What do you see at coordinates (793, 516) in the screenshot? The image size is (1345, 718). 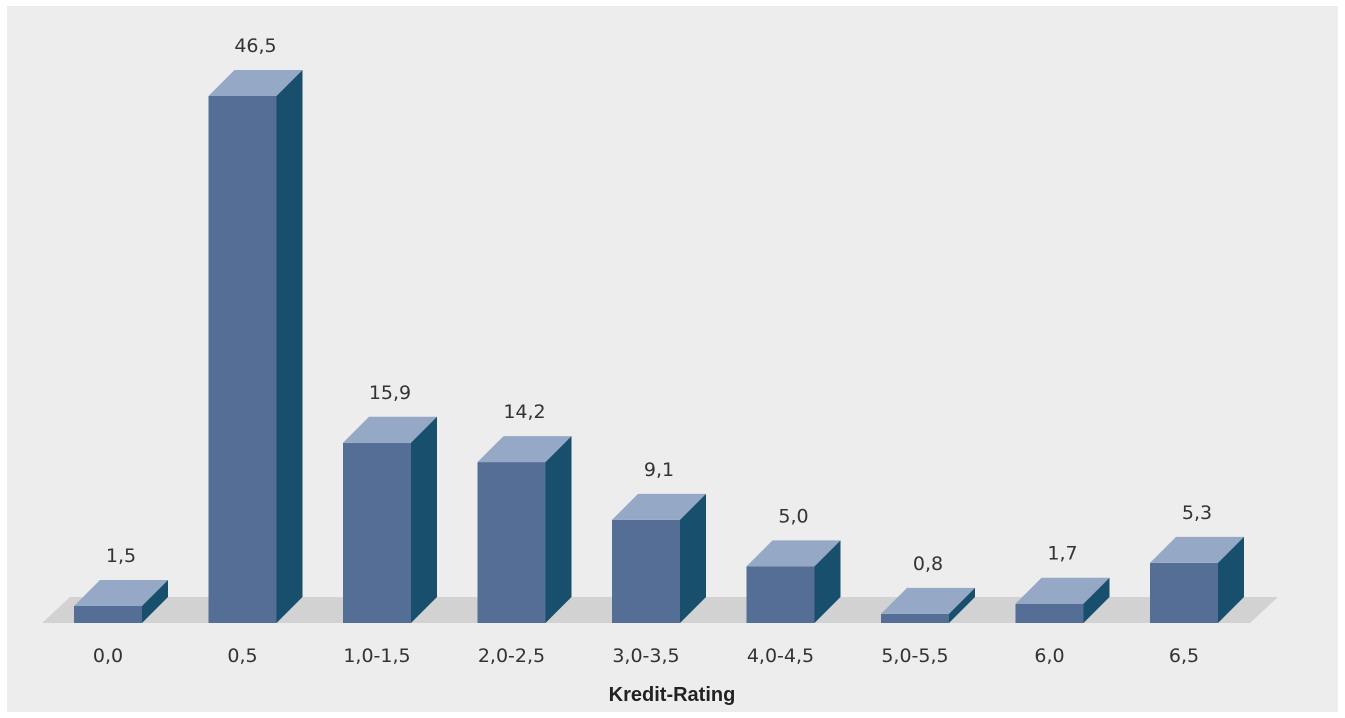 I see `bar-value-label: 5,0` at bounding box center [793, 516].